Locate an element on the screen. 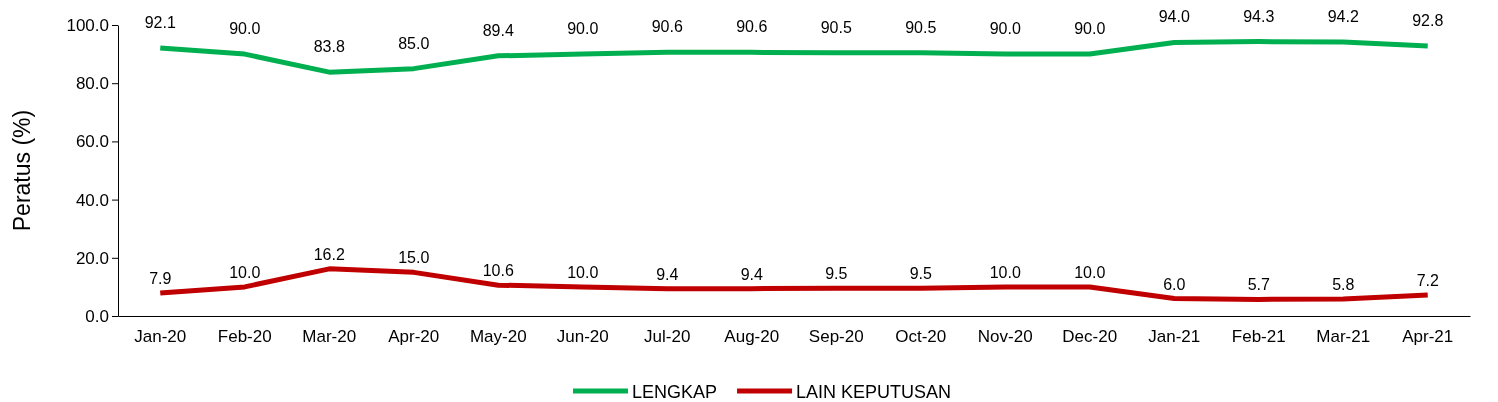 This screenshot has width=1498, height=402. legend-label: LENGKAP is located at coordinates (675, 392).